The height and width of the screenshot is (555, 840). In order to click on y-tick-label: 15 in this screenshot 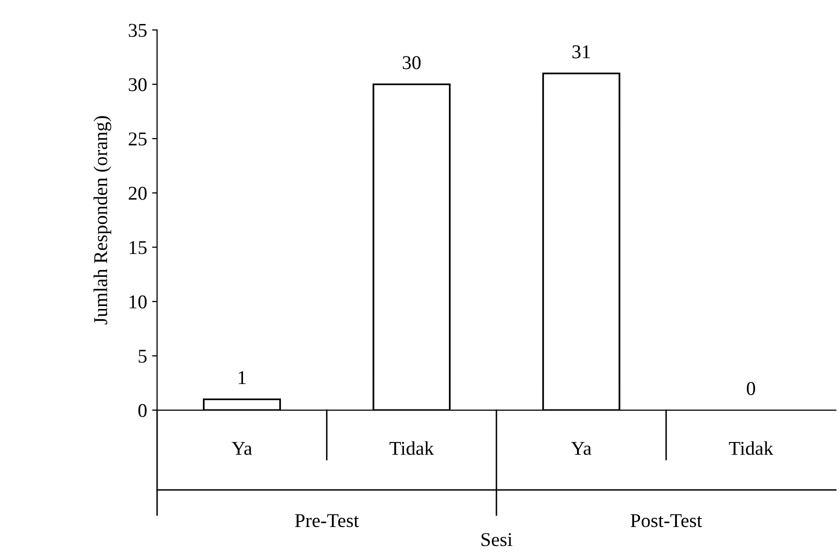, I will do `click(138, 247)`.